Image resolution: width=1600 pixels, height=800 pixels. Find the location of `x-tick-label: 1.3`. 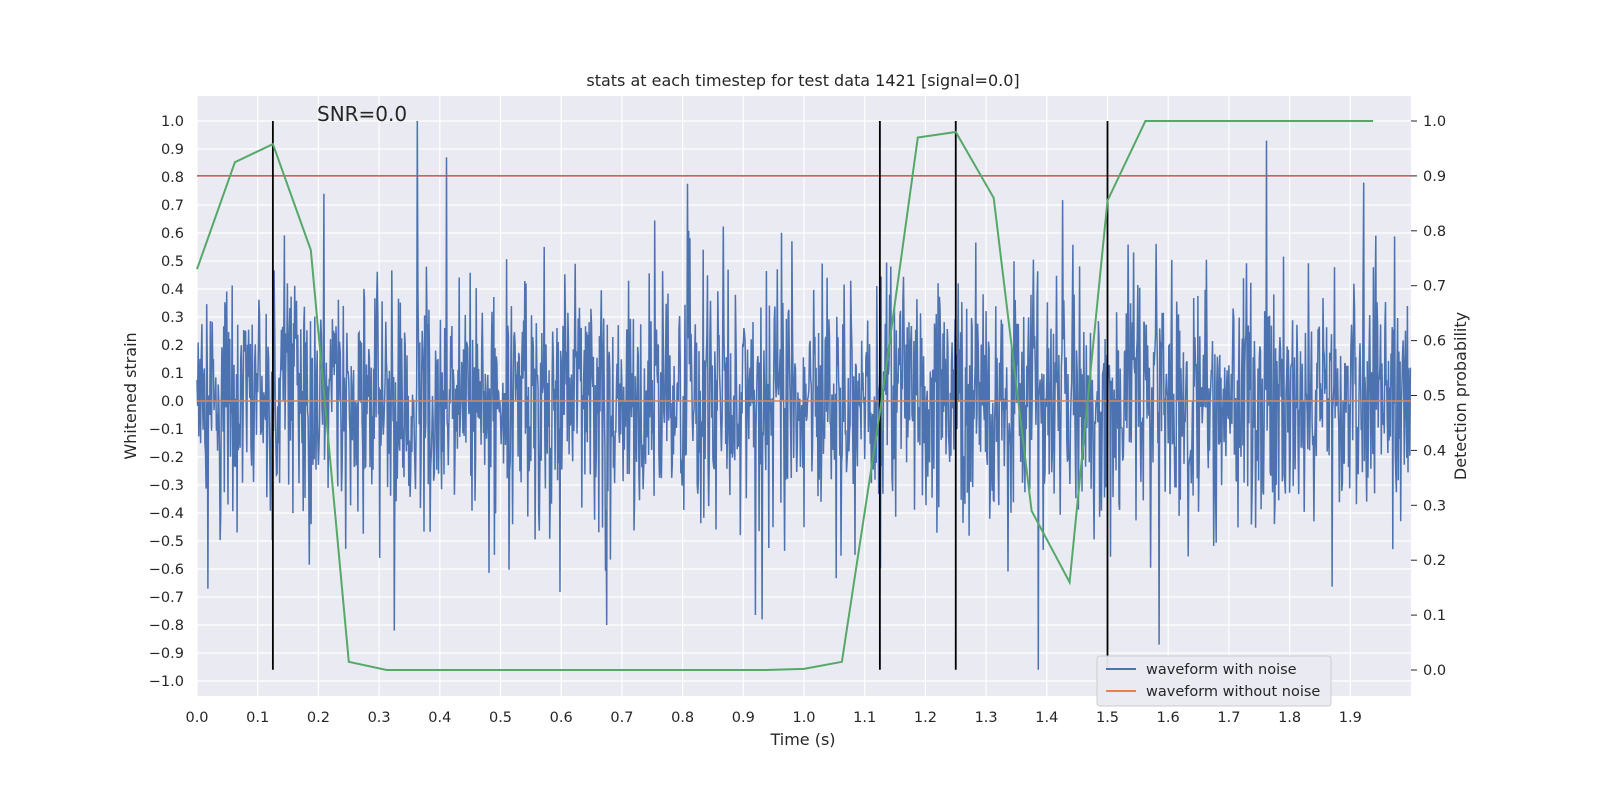

x-tick-label: 1.3 is located at coordinates (986, 718).